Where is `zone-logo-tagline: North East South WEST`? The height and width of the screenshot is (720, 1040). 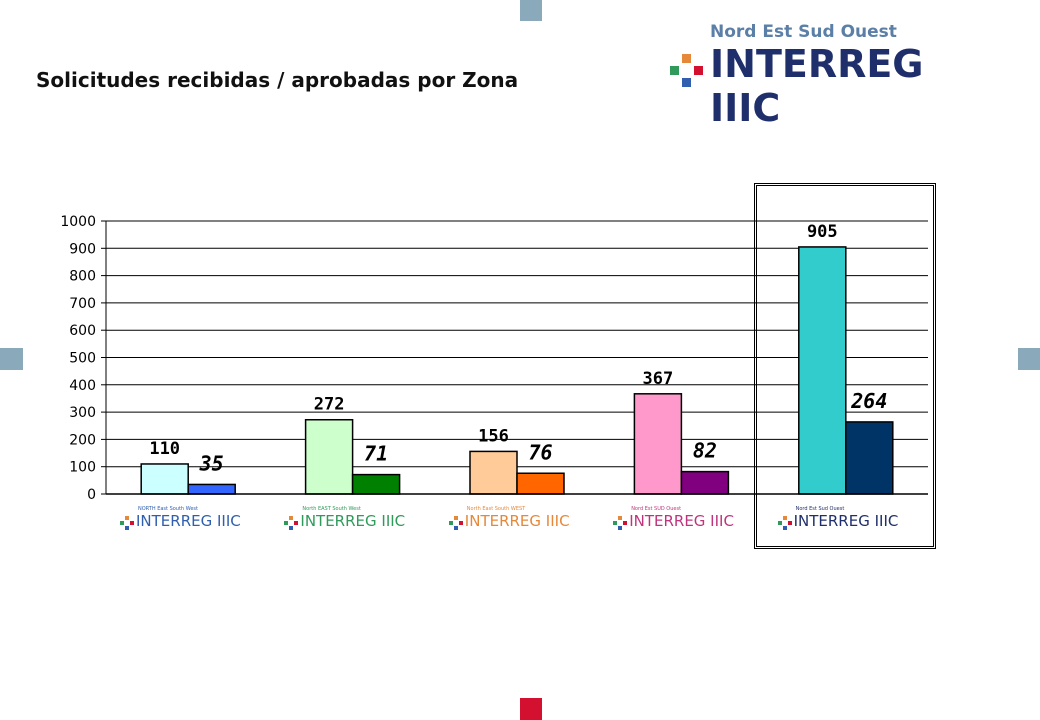 zone-logo-tagline: North East South WEST is located at coordinates (496, 509).